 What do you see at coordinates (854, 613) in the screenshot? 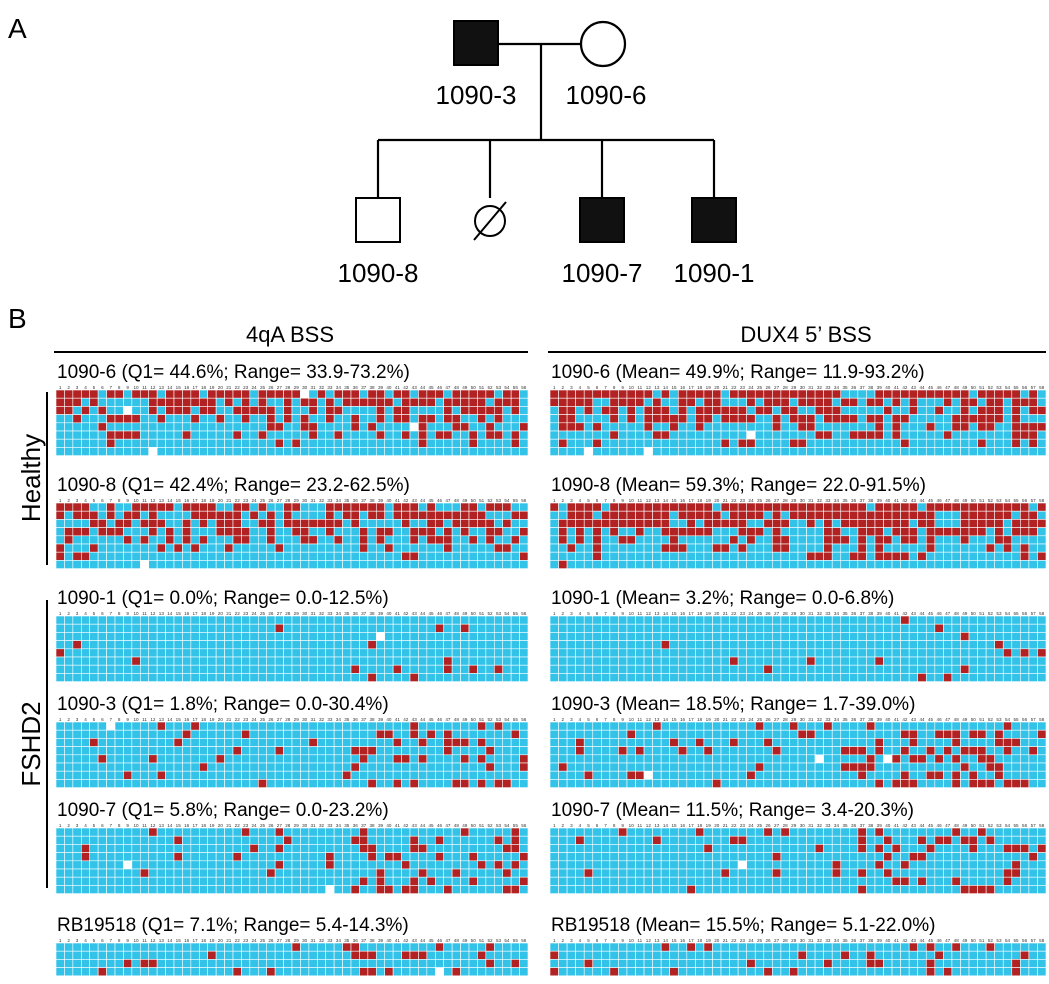
I see `cpg-index-label: 36` at bounding box center [854, 613].